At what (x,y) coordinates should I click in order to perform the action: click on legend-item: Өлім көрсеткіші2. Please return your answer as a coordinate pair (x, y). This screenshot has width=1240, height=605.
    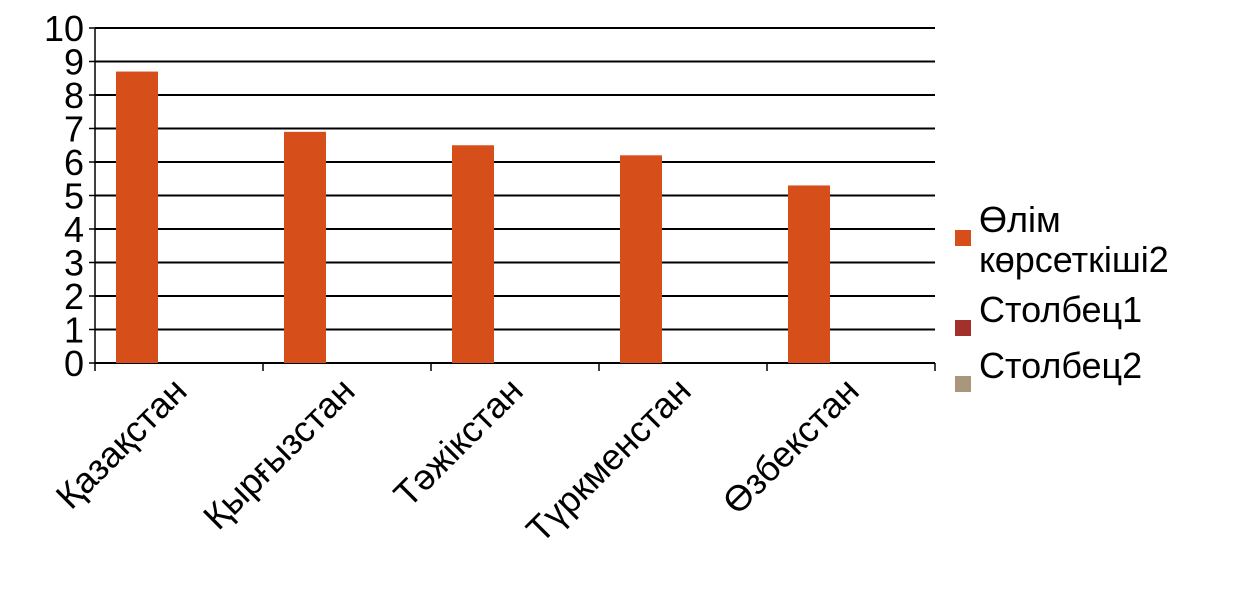
    Looking at the image, I should click on (1095, 240).